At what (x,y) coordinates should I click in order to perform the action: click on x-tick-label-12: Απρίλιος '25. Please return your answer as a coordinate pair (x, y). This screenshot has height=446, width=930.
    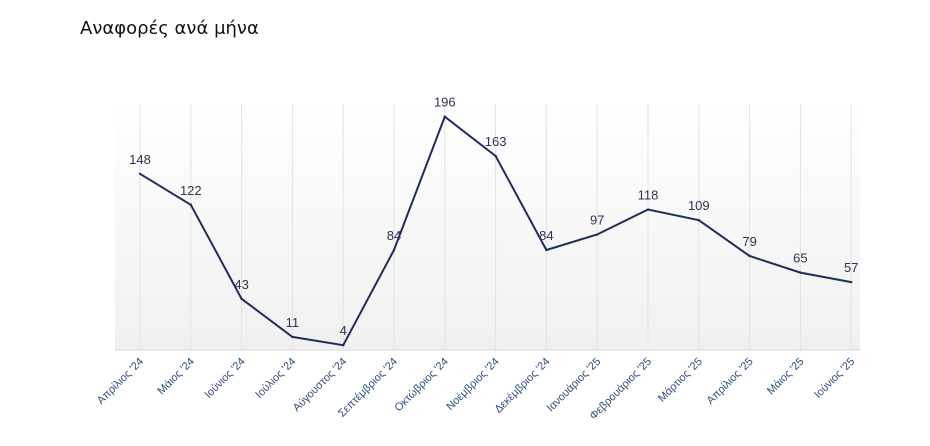
    Looking at the image, I should click on (730, 381).